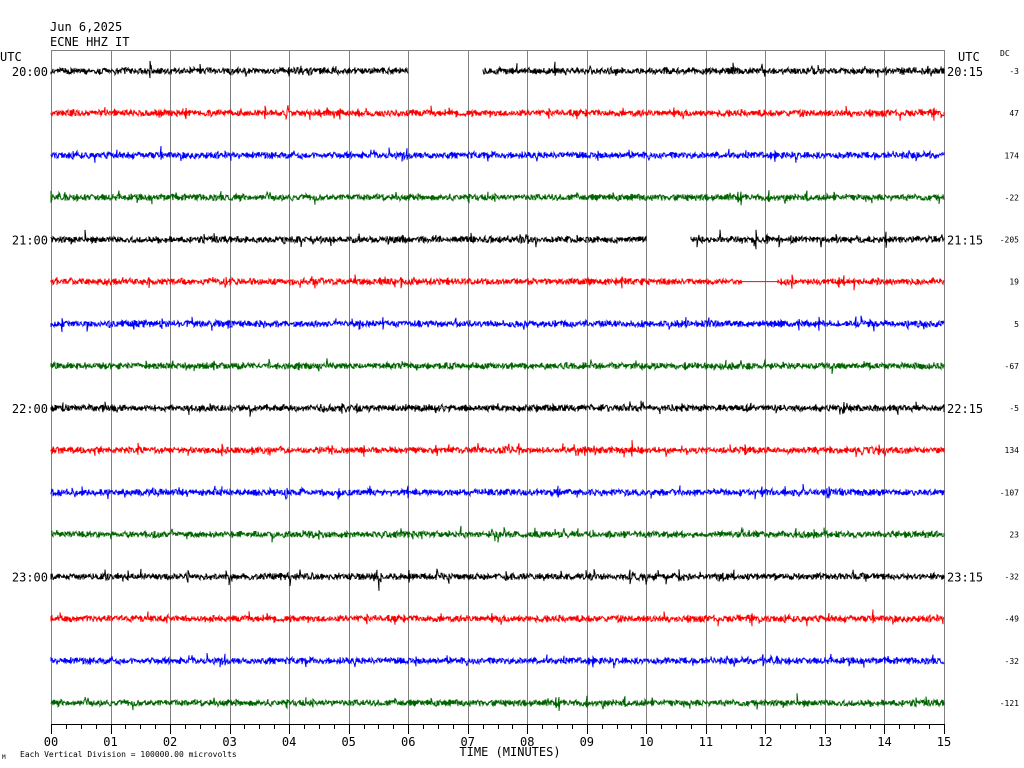 This screenshot has width=1024, height=768. Describe the element at coordinates (30, 578) in the screenshot. I see `left-time-label: 23:00` at that location.